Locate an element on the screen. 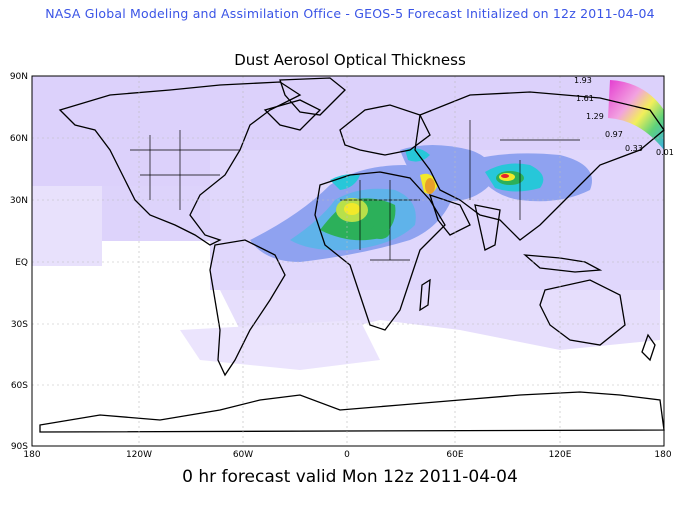  lat-label-30s: 30S is located at coordinates (19, 325).